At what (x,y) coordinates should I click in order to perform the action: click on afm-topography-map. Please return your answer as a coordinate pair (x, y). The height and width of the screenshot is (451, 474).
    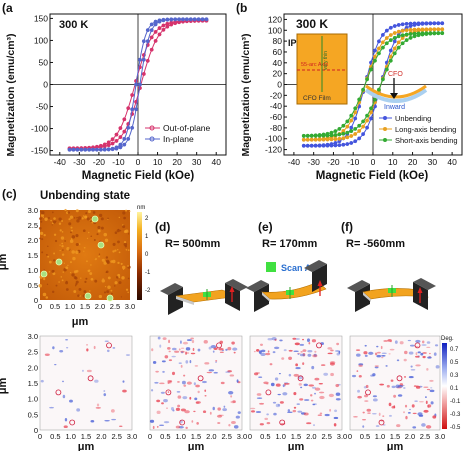
    Looking at the image, I should click on (84, 255).